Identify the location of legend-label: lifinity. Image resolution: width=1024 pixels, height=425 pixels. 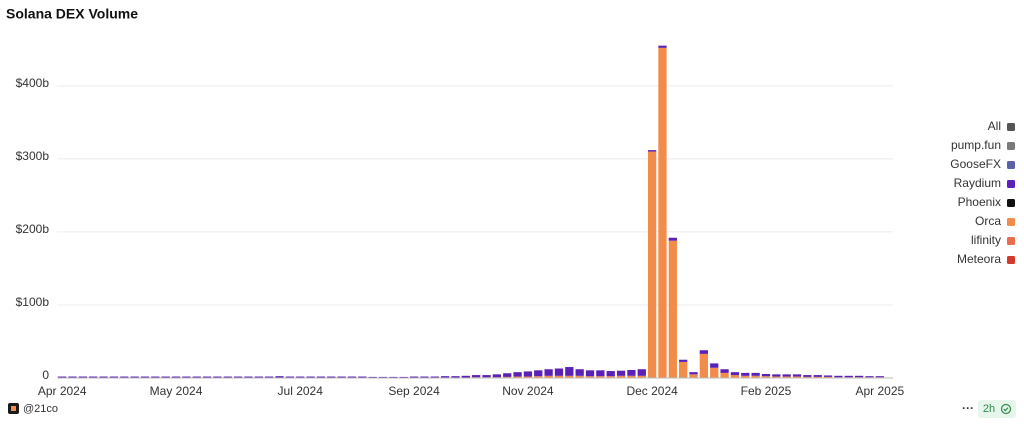
(986, 240).